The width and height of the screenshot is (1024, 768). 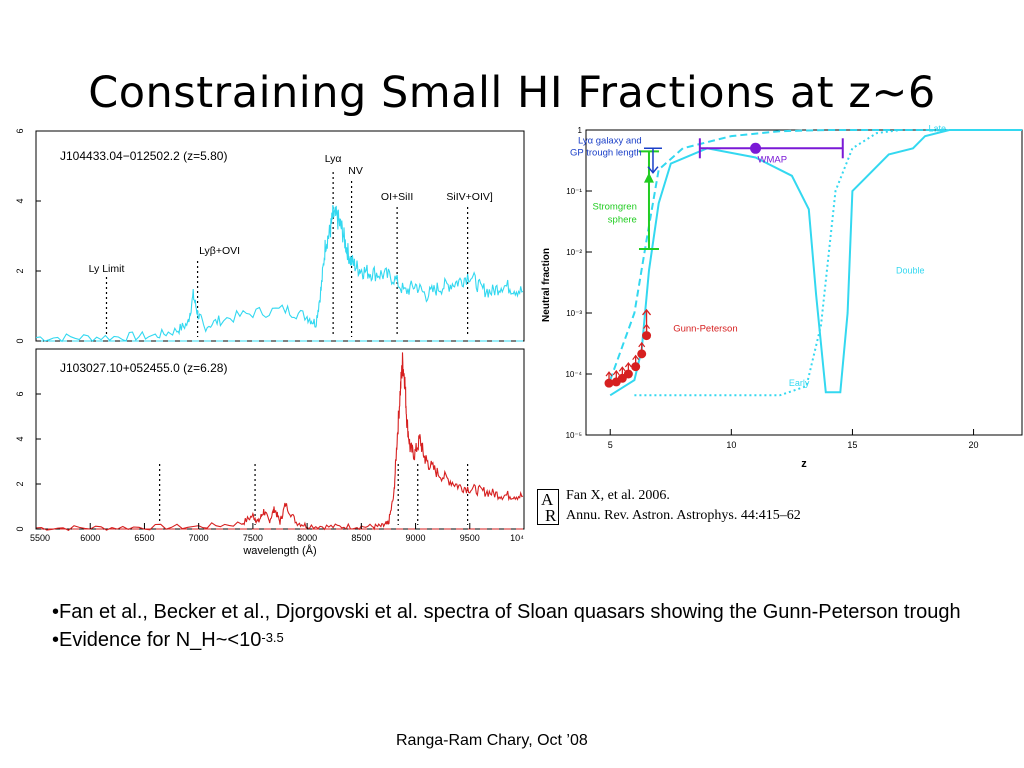 What do you see at coordinates (272, 637) in the screenshot?
I see `exponent: -3.5` at bounding box center [272, 637].